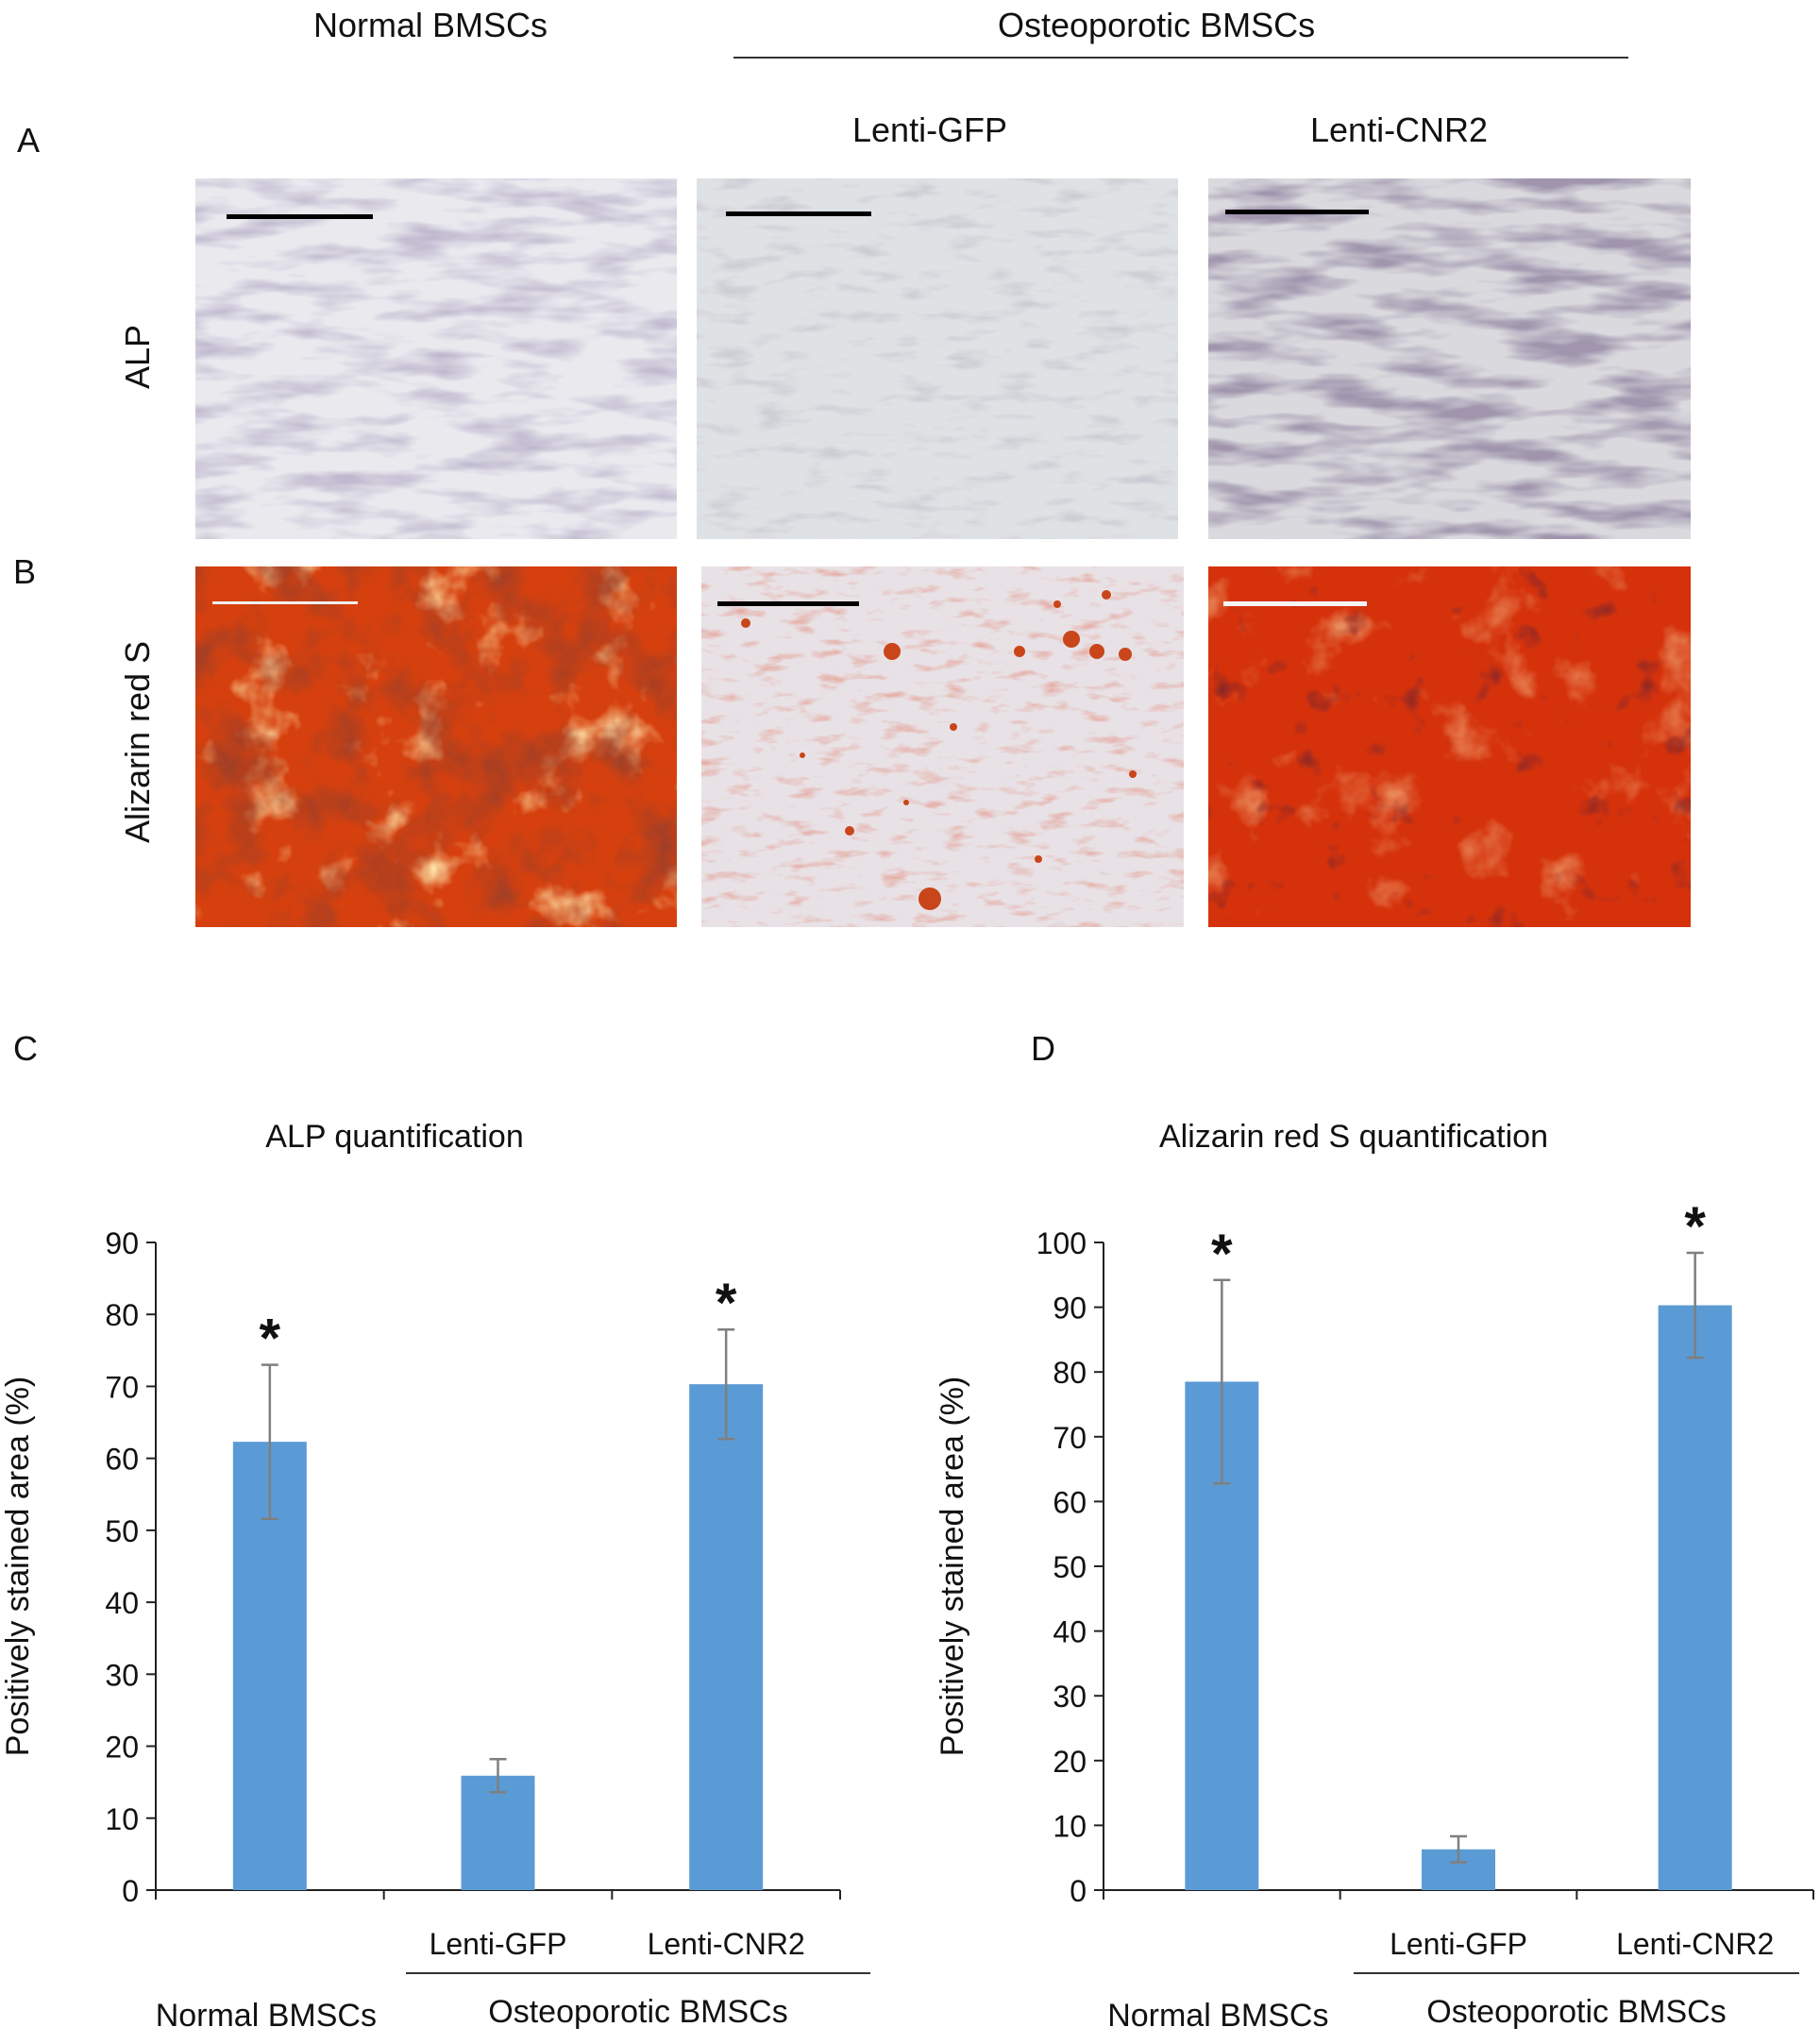 Image resolution: width=1820 pixels, height=2044 pixels. I want to click on panel-letter-d: D, so click(1043, 1049).